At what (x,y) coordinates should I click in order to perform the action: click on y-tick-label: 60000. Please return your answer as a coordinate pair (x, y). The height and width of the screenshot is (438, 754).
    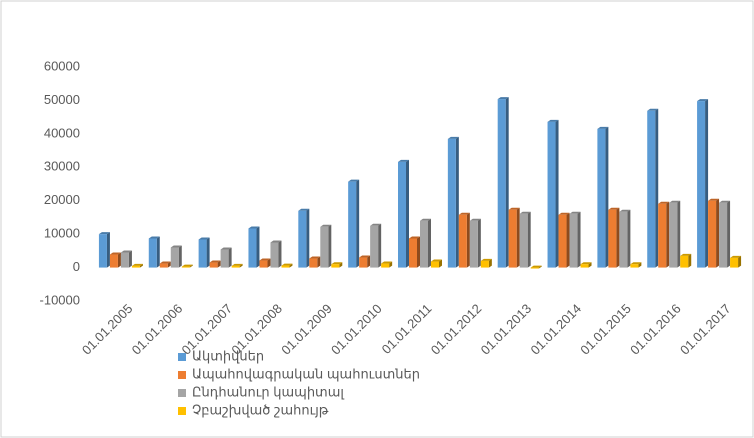
    Looking at the image, I should click on (62, 65).